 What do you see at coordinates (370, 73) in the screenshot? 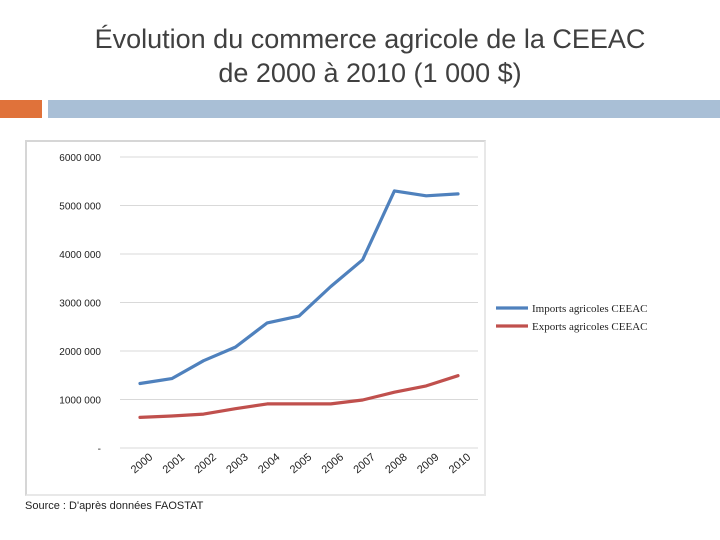
I see `title-line-2: de 2000 à 2010 (1 000 $)` at bounding box center [370, 73].